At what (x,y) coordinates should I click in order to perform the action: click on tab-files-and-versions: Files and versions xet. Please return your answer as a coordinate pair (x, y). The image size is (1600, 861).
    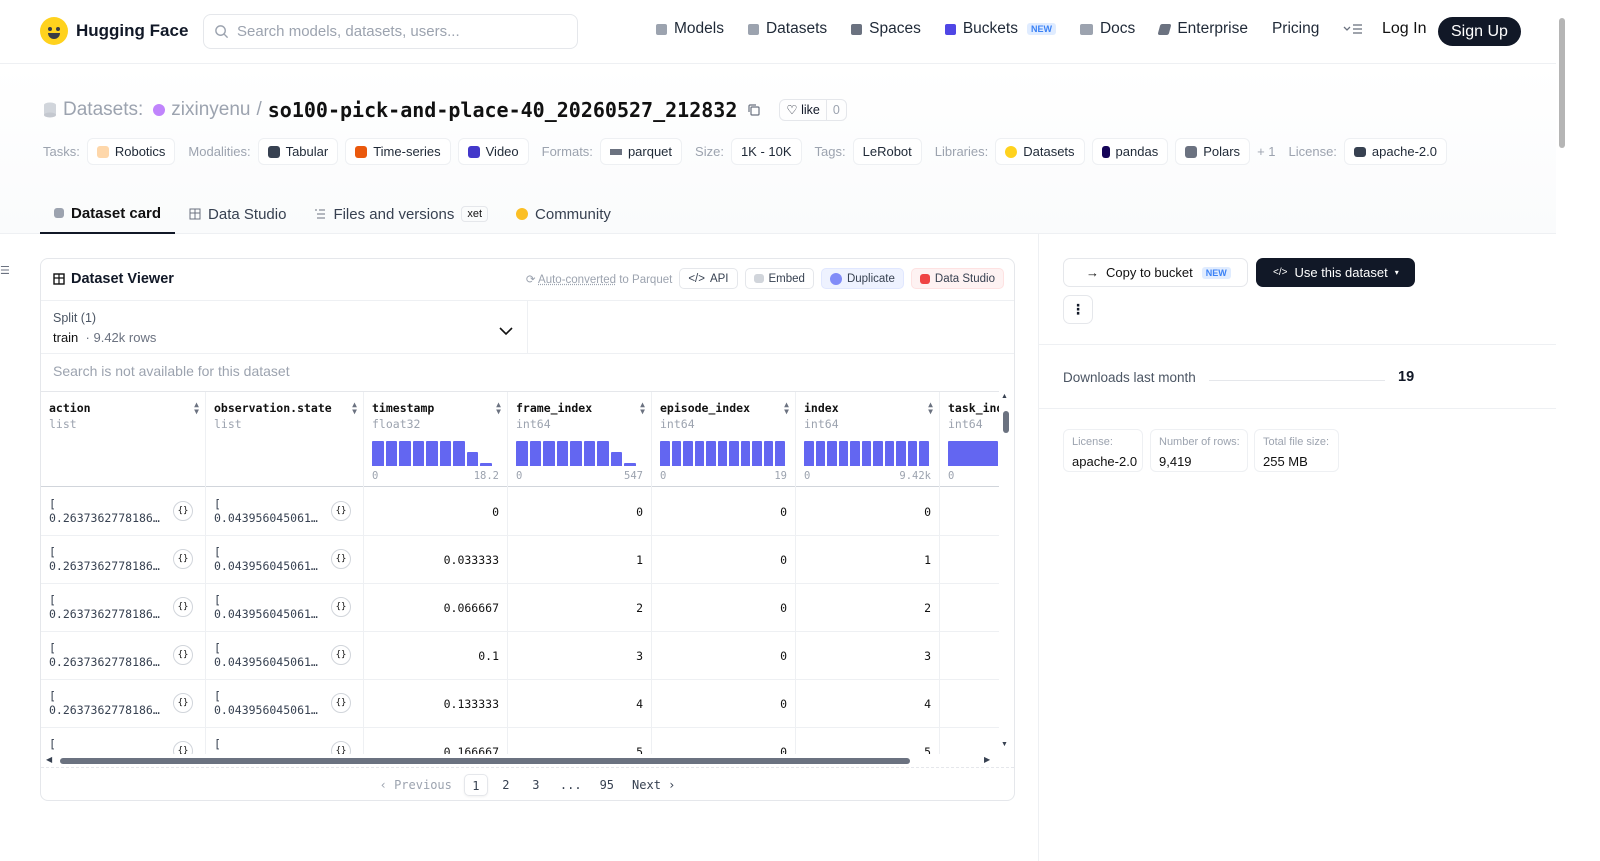
    Looking at the image, I should click on (401, 214).